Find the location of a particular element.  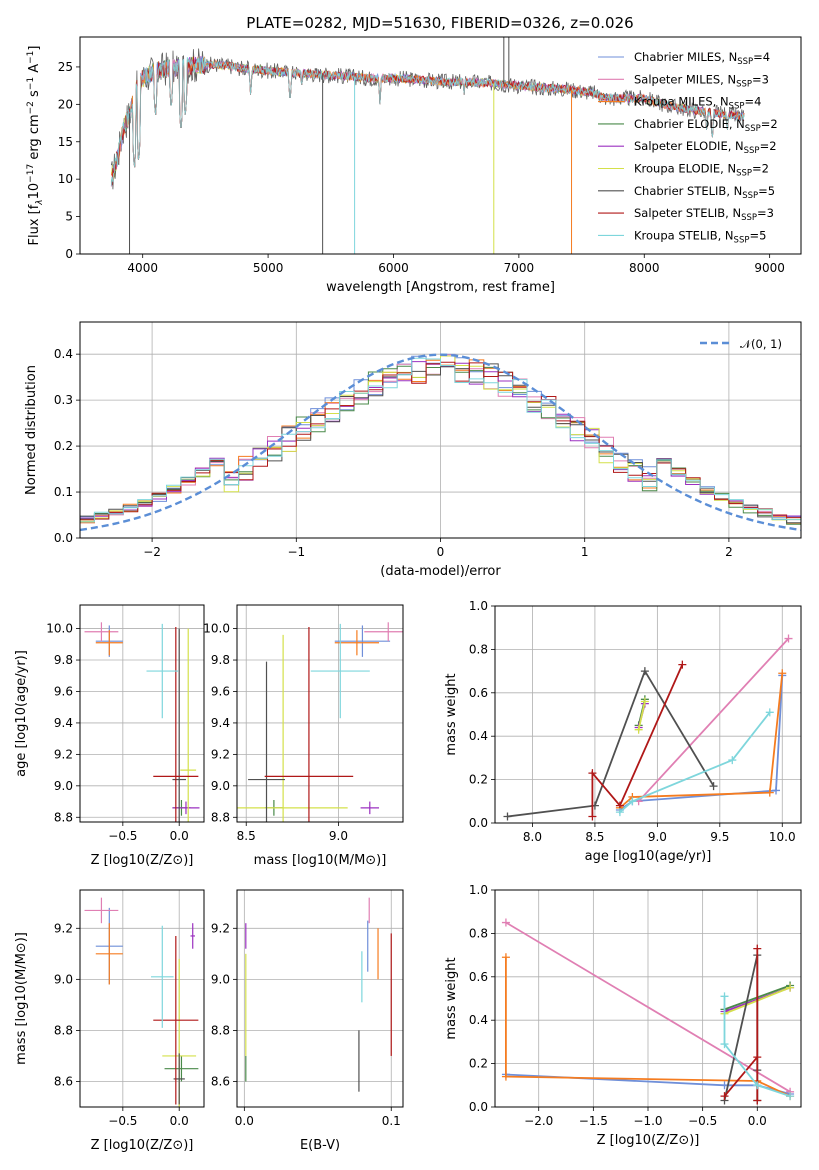

y-tick-label: 0.2 is located at coordinates (63, 446).